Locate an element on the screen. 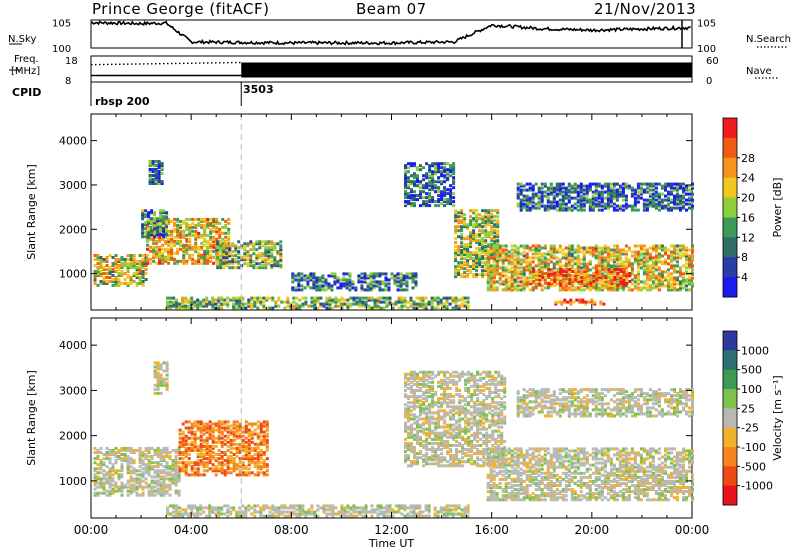  noise-panel-frame is located at coordinates (391, 34).